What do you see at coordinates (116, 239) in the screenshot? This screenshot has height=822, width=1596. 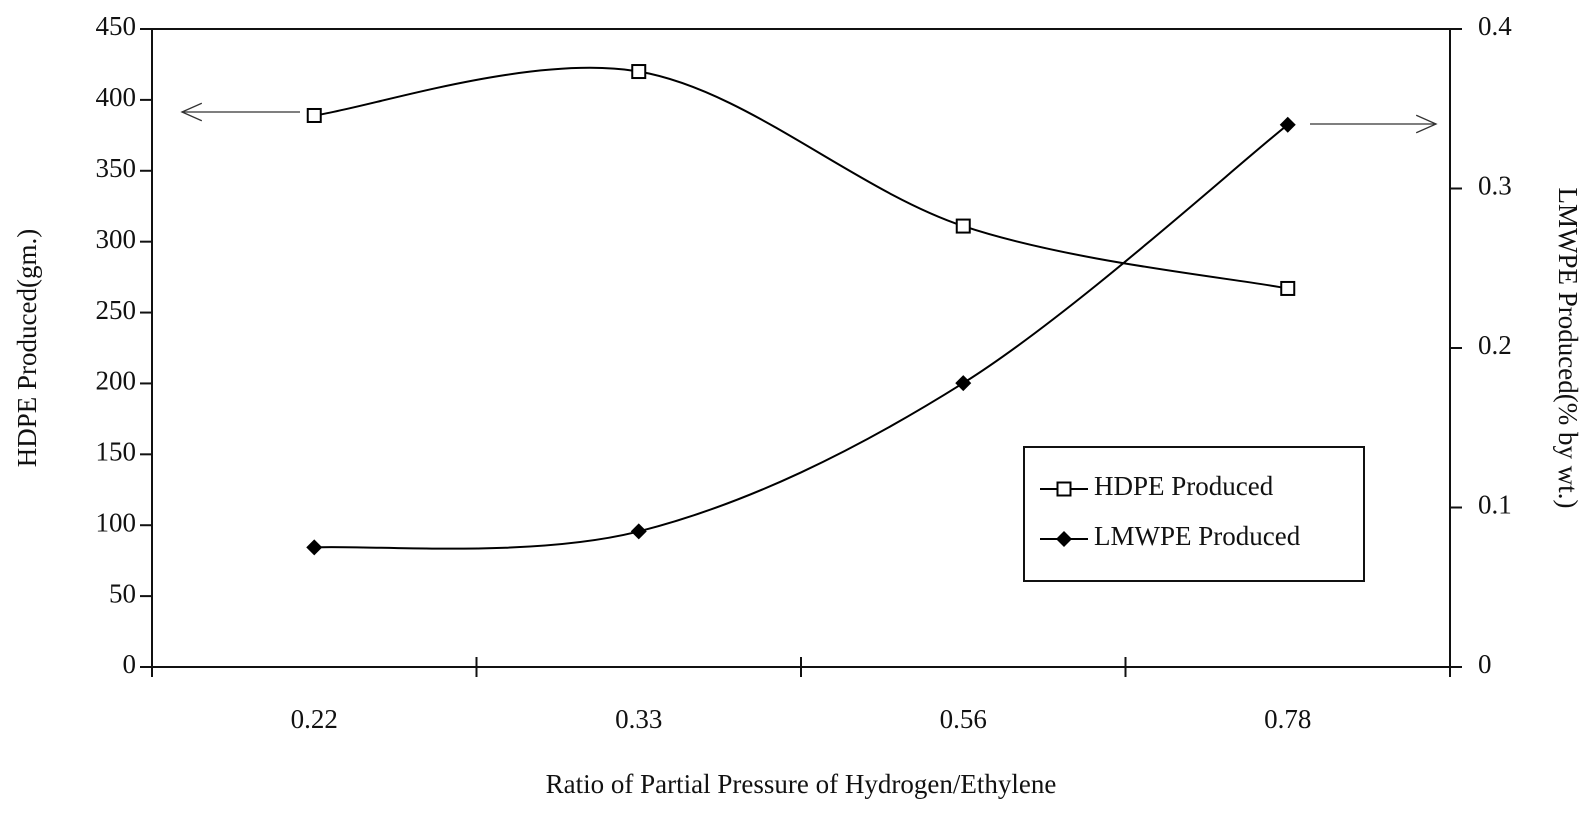 I see `y-tick-label: 300` at bounding box center [116, 239].